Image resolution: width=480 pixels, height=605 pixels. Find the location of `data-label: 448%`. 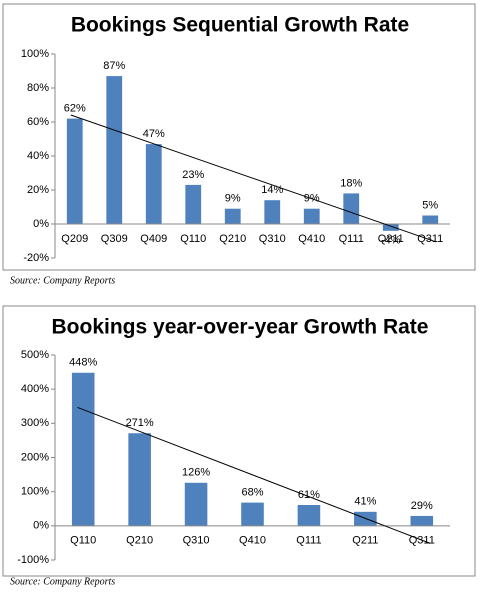

data-label: 448% is located at coordinates (83, 363).